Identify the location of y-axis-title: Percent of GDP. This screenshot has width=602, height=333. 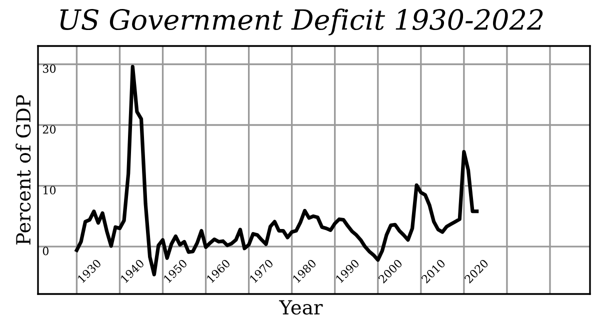
(23, 170).